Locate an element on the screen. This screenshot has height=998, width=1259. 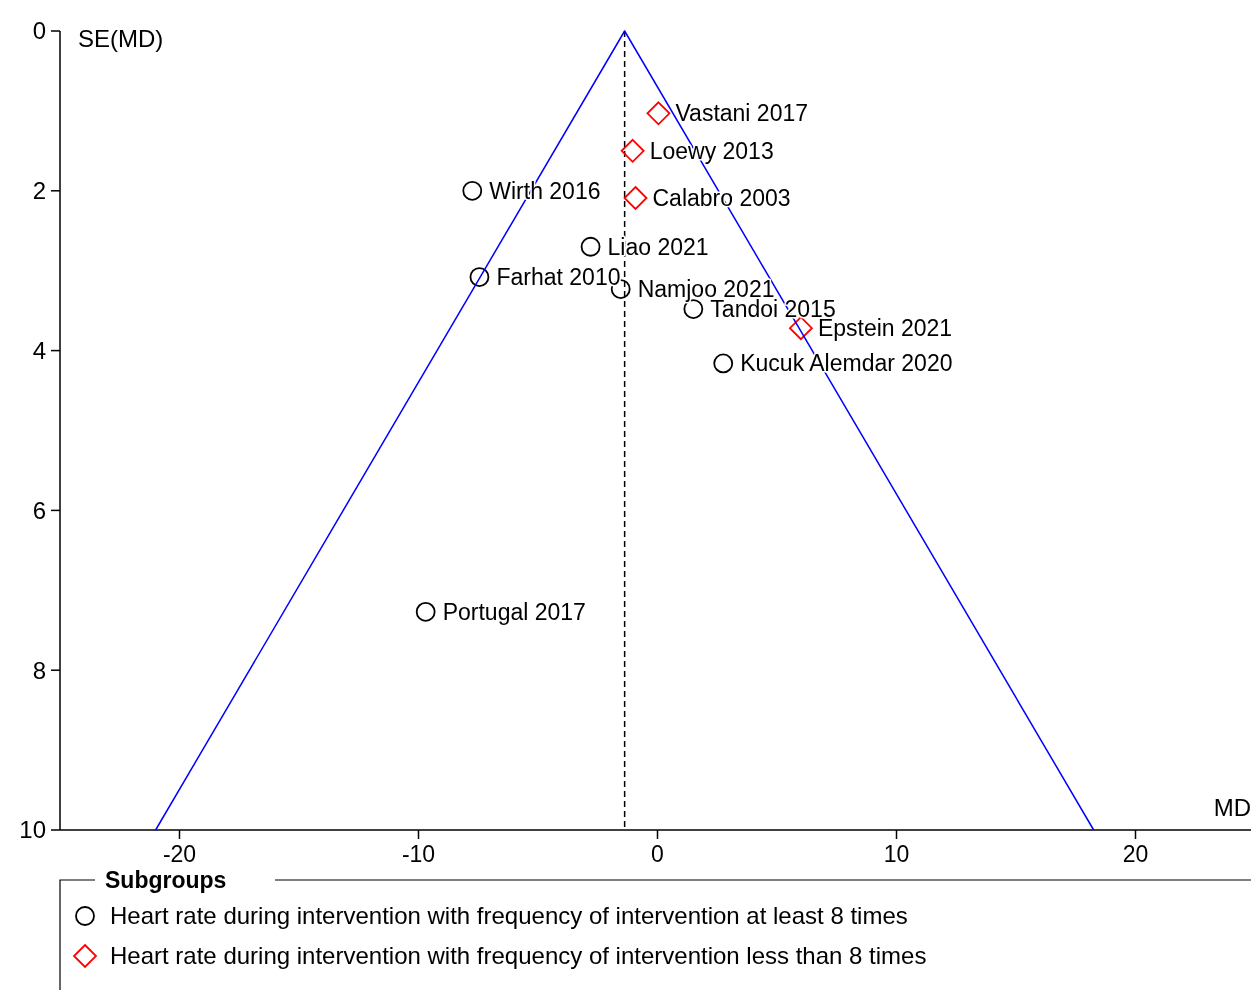
y-tick-label: 10 is located at coordinates (32, 830).